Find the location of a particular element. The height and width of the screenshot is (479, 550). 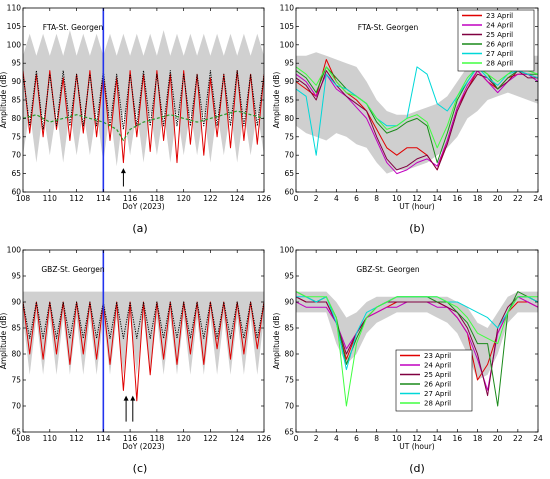

x-tick-label: 16 is located at coordinates (458, 438).